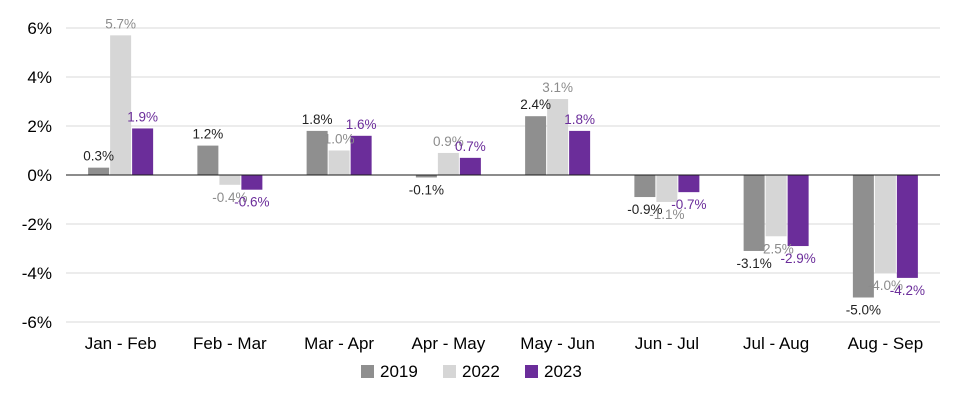 This screenshot has width=960, height=406. I want to click on x-category-label: Aug - Sep, so click(886, 343).